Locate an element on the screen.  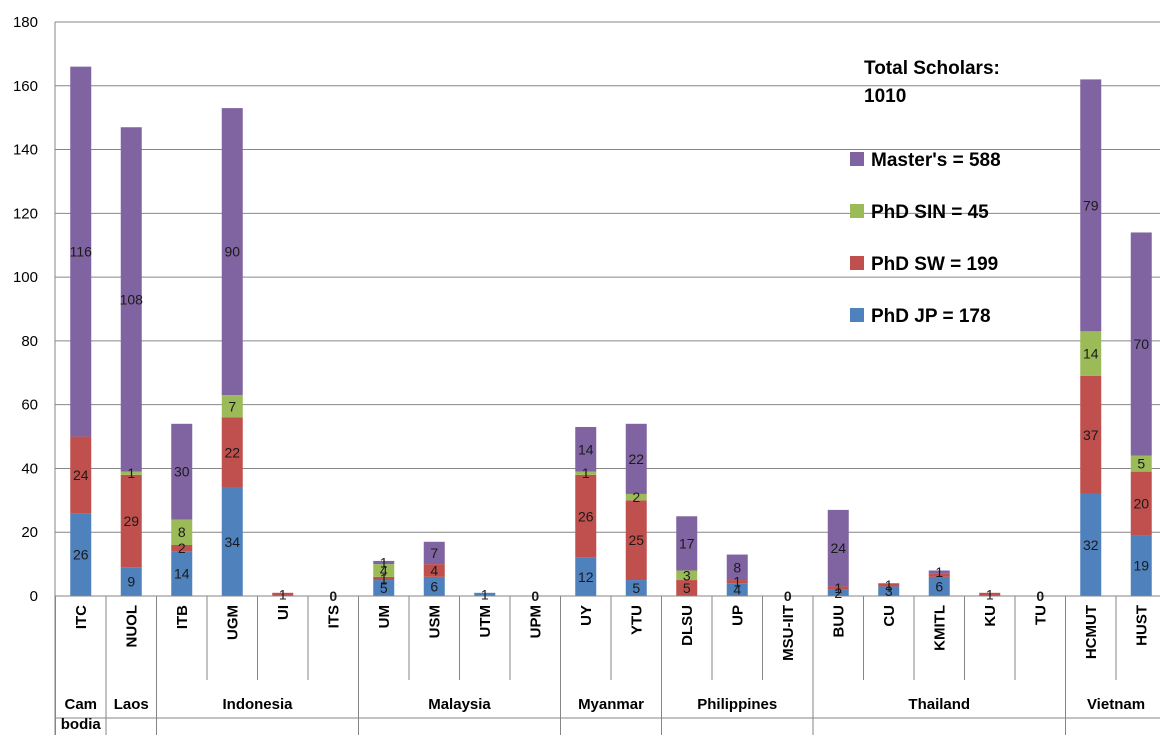
data-label: 20 is located at coordinates (1141, 504).